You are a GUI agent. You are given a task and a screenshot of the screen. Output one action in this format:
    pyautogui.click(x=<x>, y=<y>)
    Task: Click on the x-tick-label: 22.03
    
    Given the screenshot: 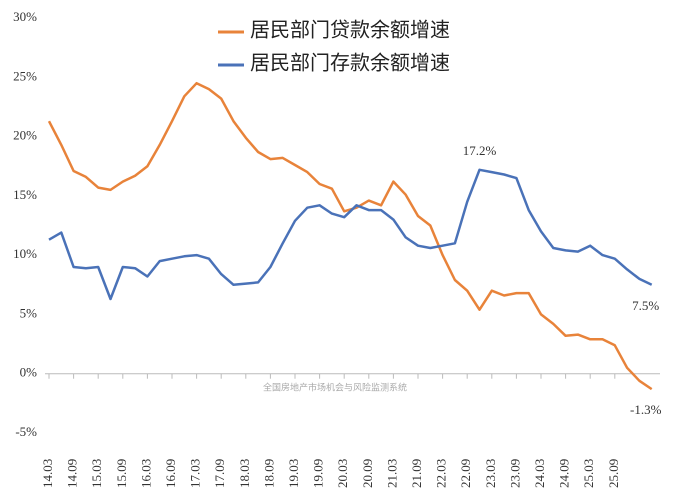 What is the action you would take?
    pyautogui.click(x=441, y=473)
    